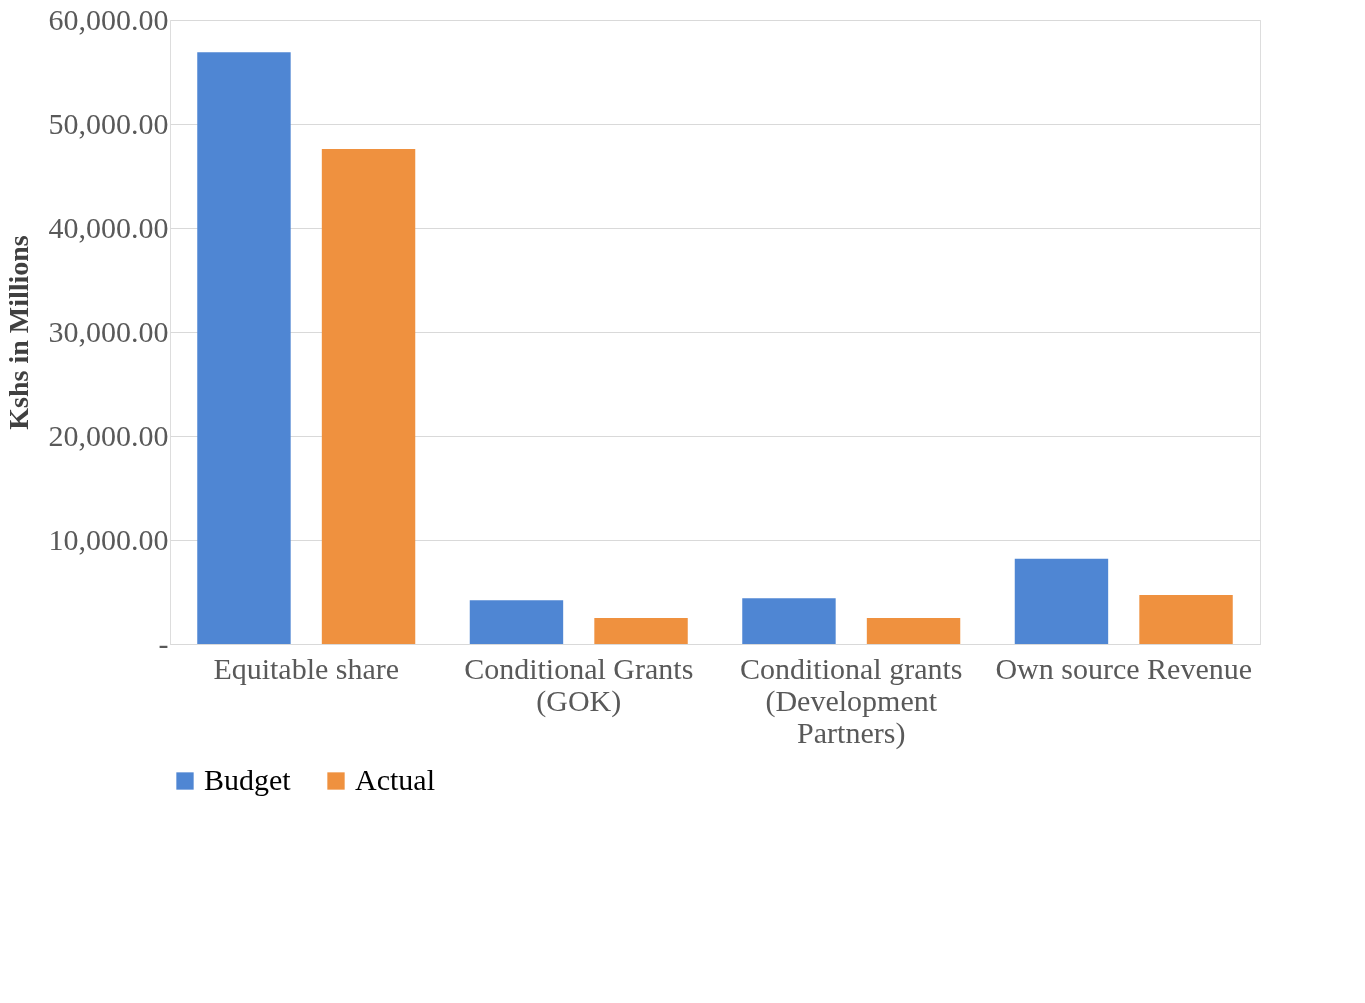  What do you see at coordinates (108, 435) in the screenshot?
I see `y-tick-label: 20,000.00` at bounding box center [108, 435].